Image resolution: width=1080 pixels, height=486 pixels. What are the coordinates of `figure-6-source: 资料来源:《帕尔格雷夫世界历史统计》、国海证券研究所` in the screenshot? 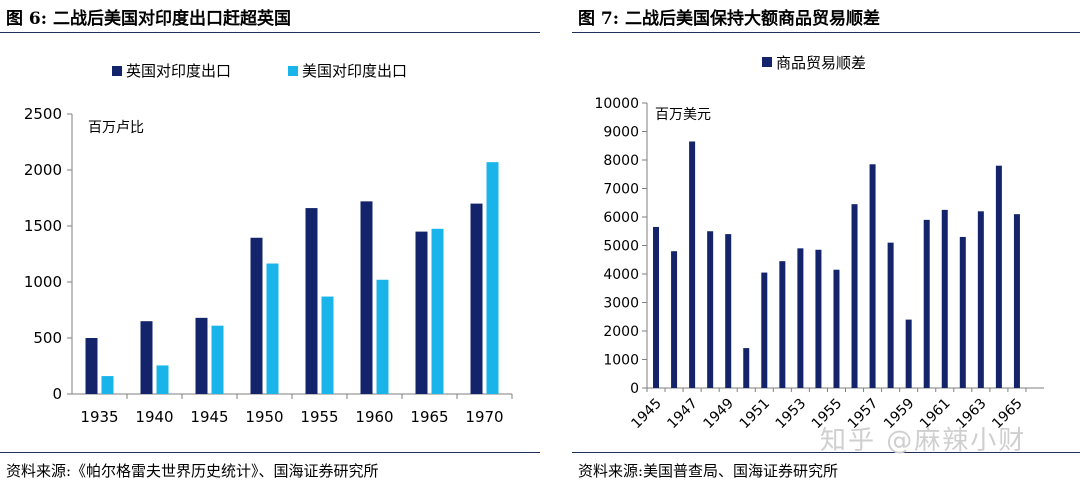 It's located at (192, 471).